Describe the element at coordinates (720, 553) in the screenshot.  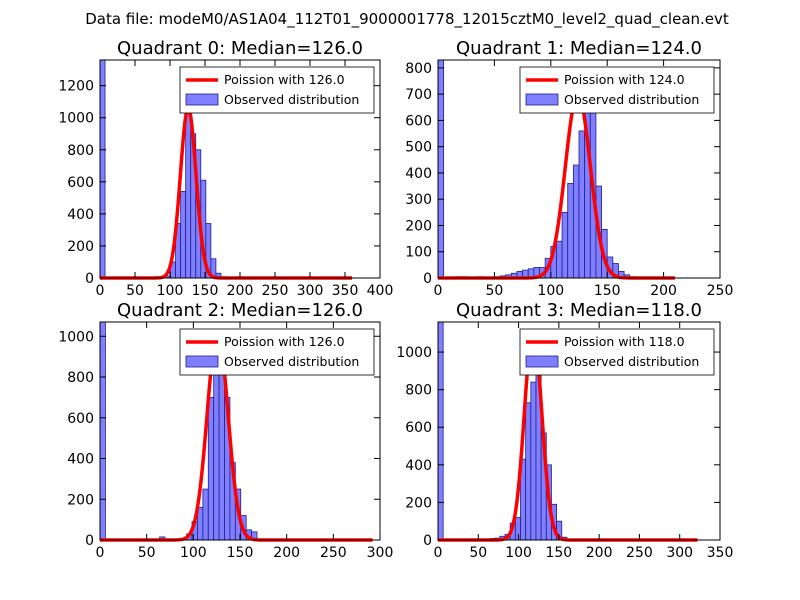
I see `quadrant-3-xtick-label: 350` at that location.